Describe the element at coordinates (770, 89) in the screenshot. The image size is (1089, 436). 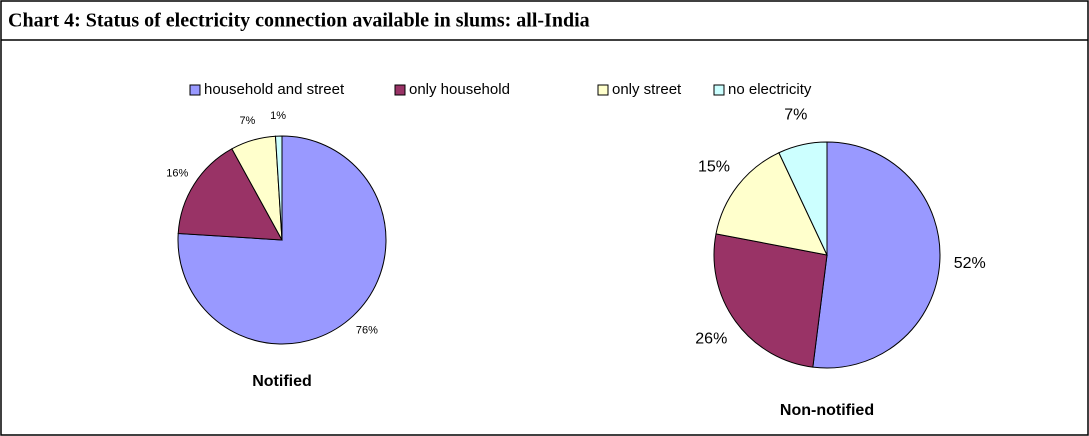
I see `legend-label: no electricity` at that location.